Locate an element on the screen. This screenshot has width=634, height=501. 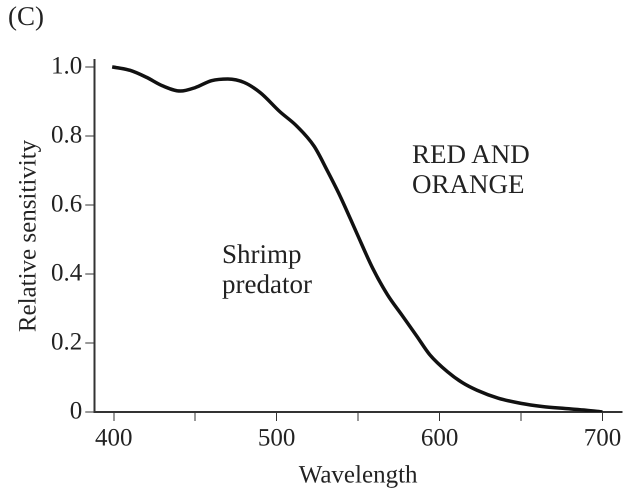
x-tick-label: 700 is located at coordinates (603, 438).